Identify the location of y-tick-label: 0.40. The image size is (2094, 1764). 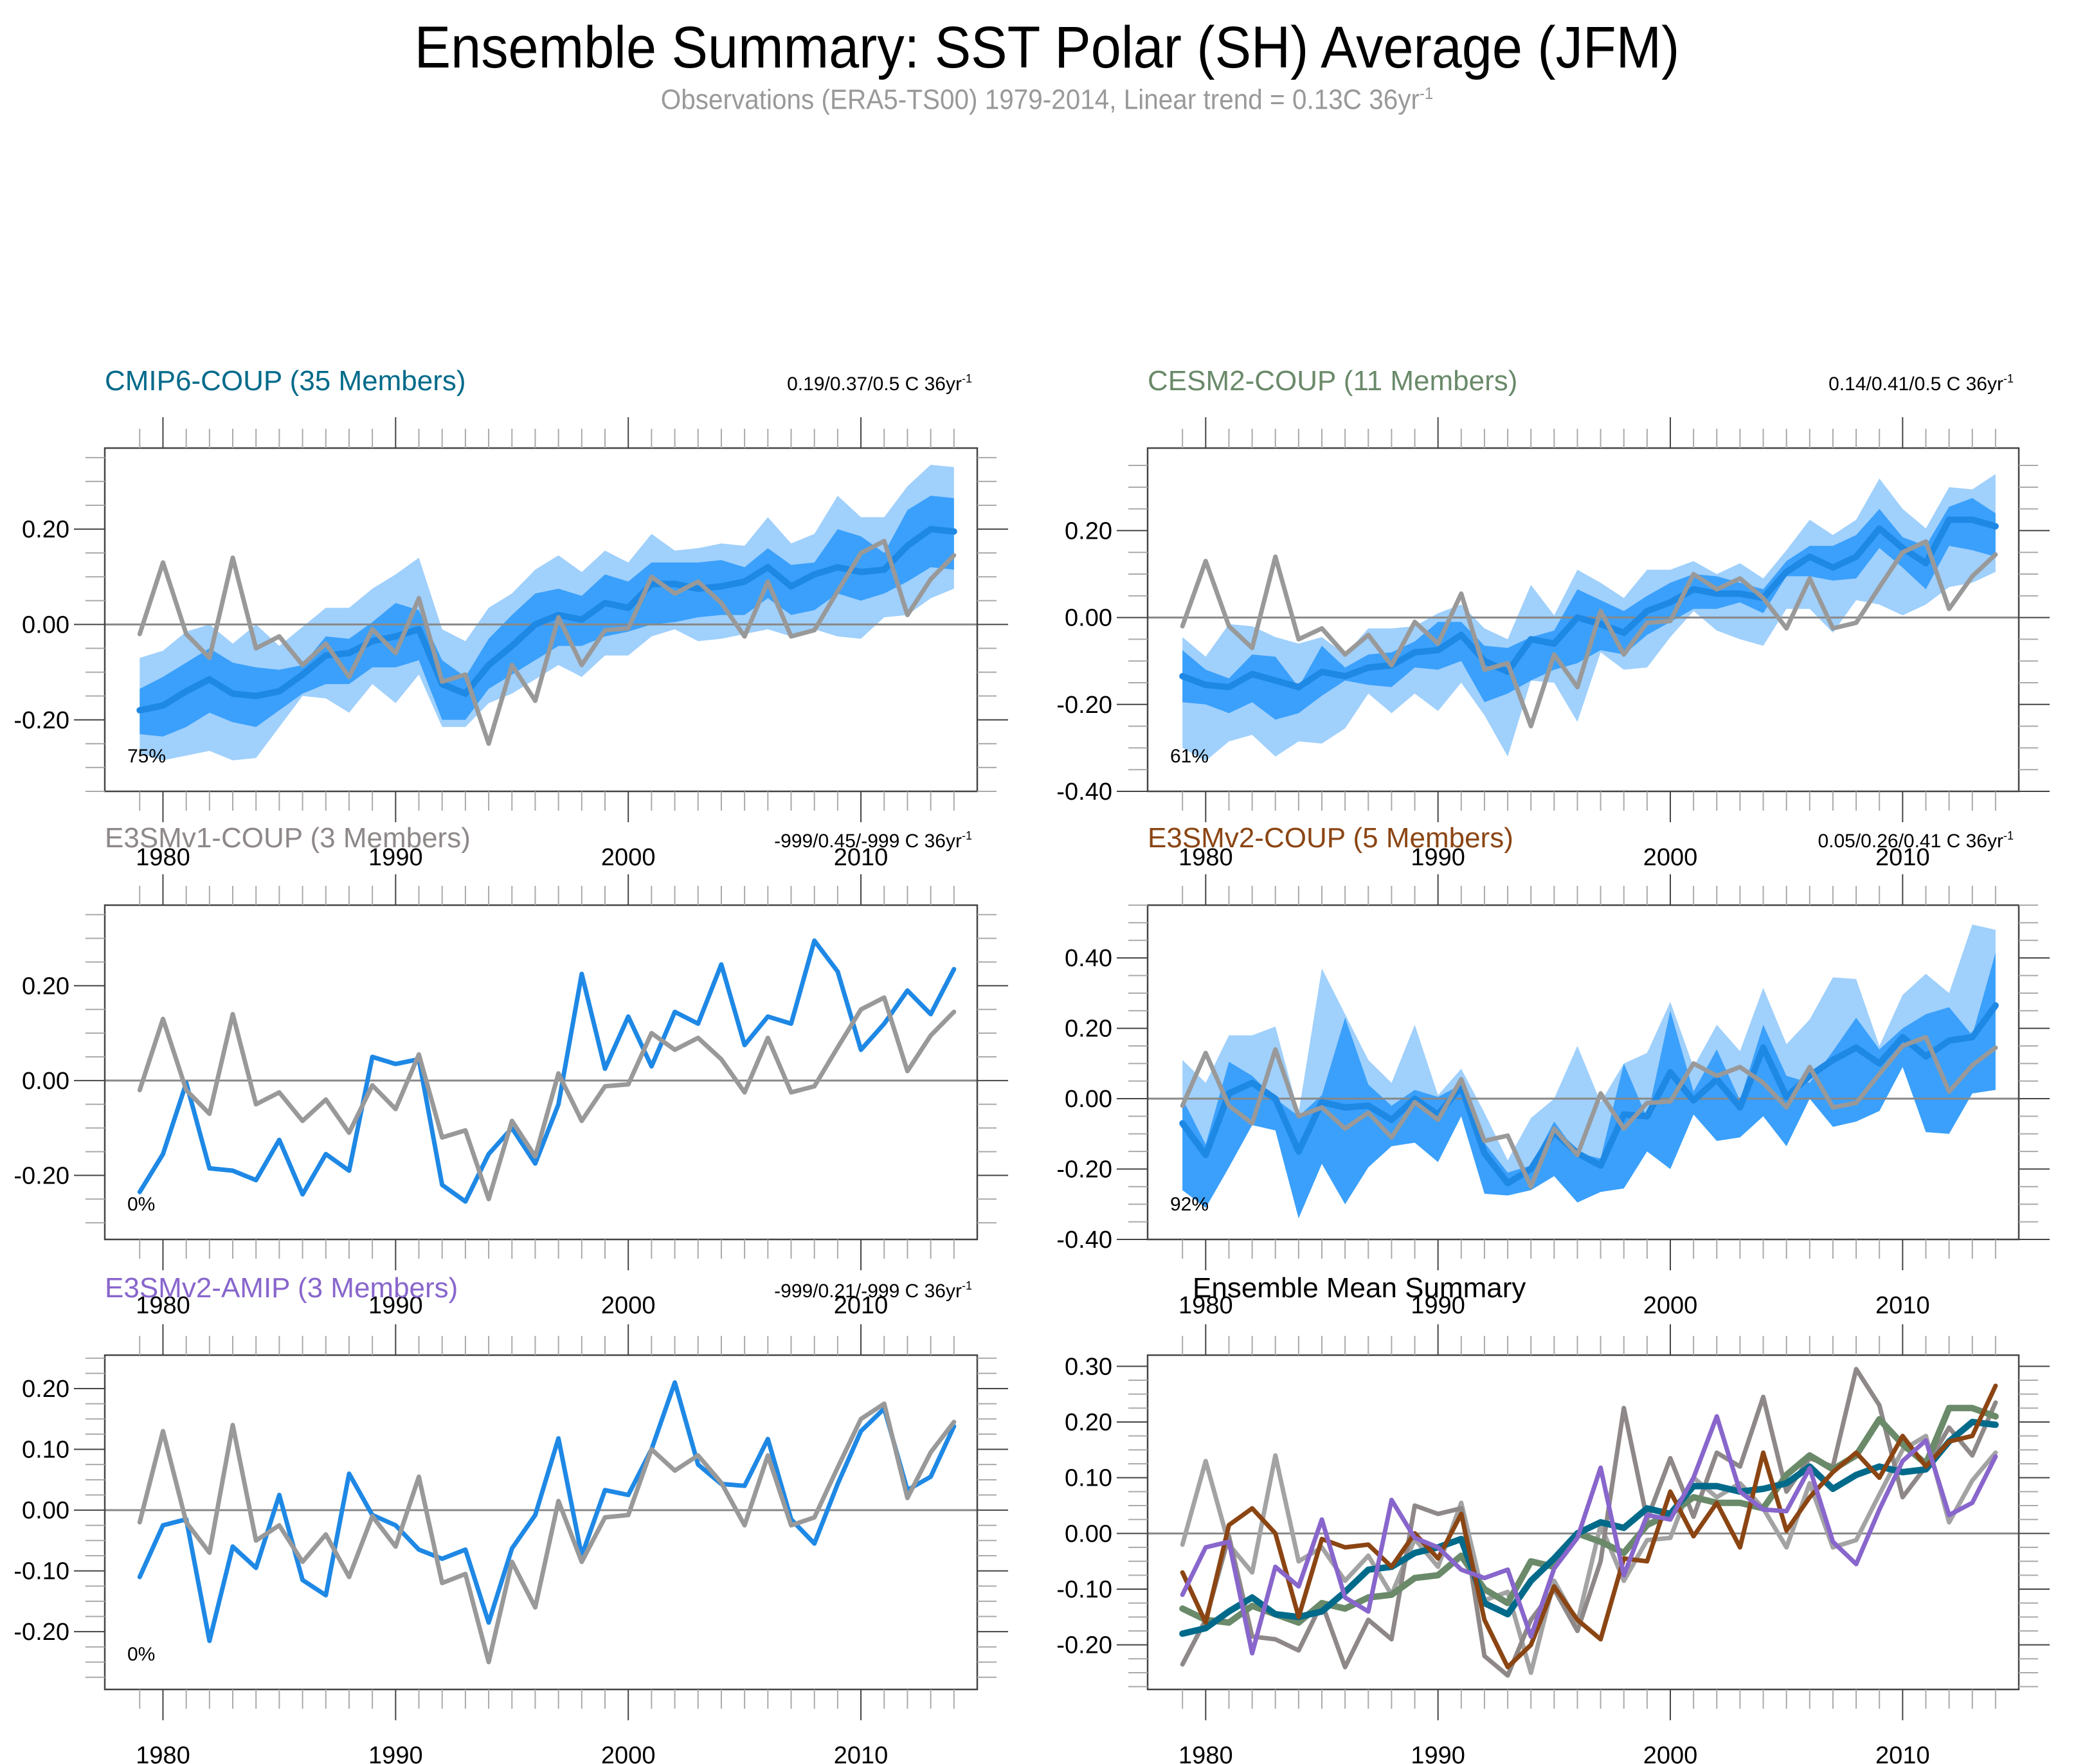
(1088, 959).